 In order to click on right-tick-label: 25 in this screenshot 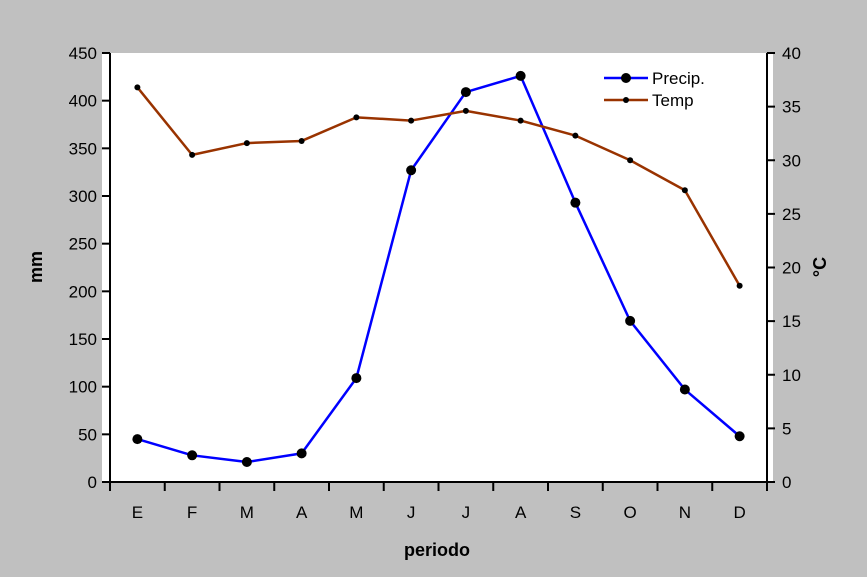, I will do `click(791, 214)`.